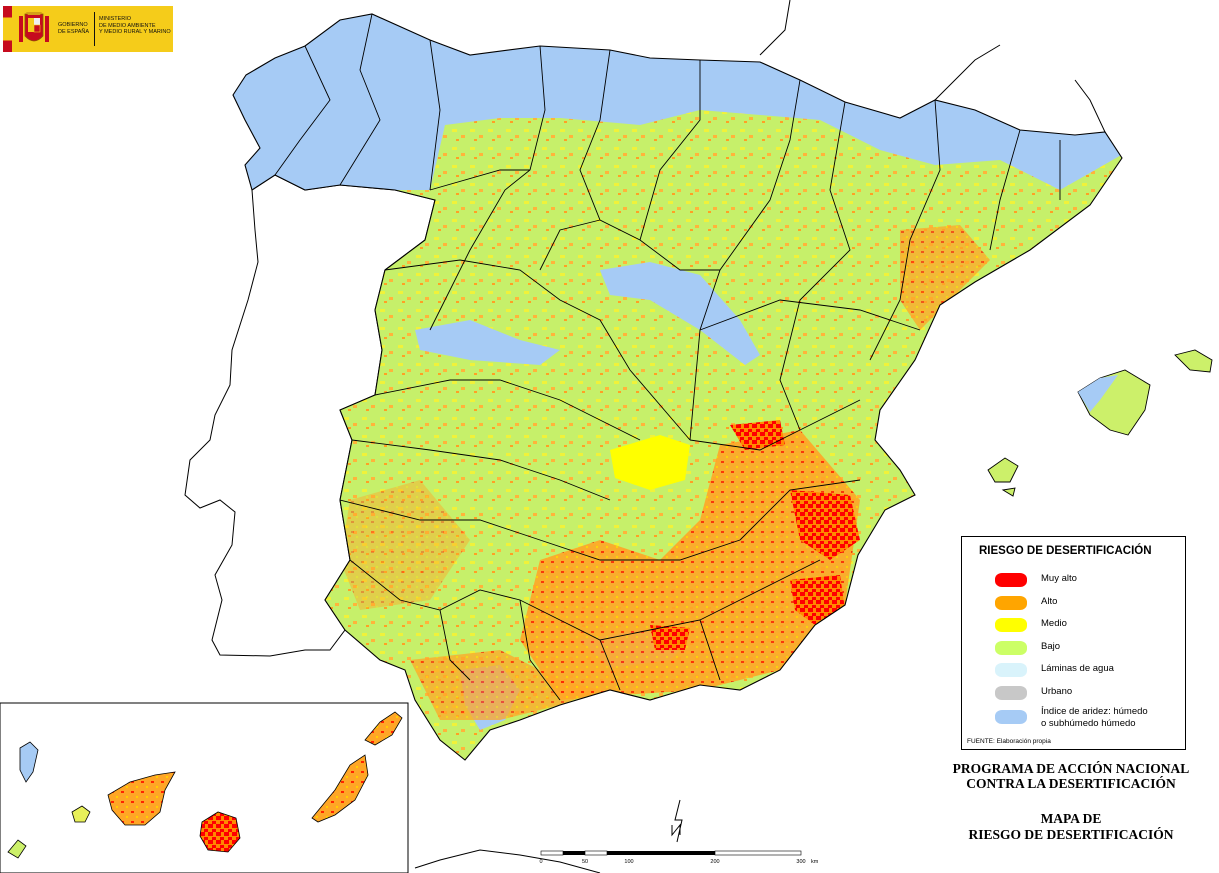 The width and height of the screenshot is (1219, 873). I want to click on legend-label: Urbano, so click(1057, 691).